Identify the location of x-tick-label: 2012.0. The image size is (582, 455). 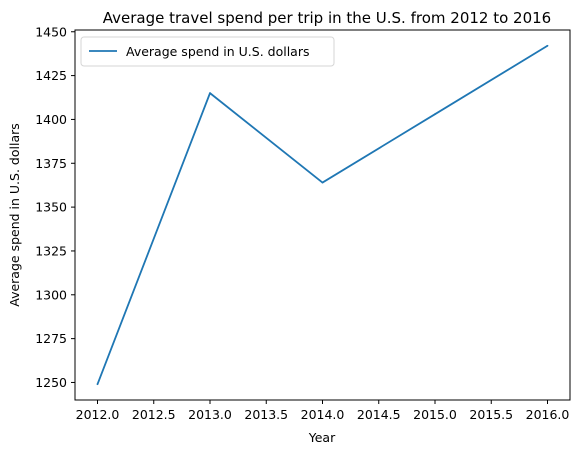
(98, 414).